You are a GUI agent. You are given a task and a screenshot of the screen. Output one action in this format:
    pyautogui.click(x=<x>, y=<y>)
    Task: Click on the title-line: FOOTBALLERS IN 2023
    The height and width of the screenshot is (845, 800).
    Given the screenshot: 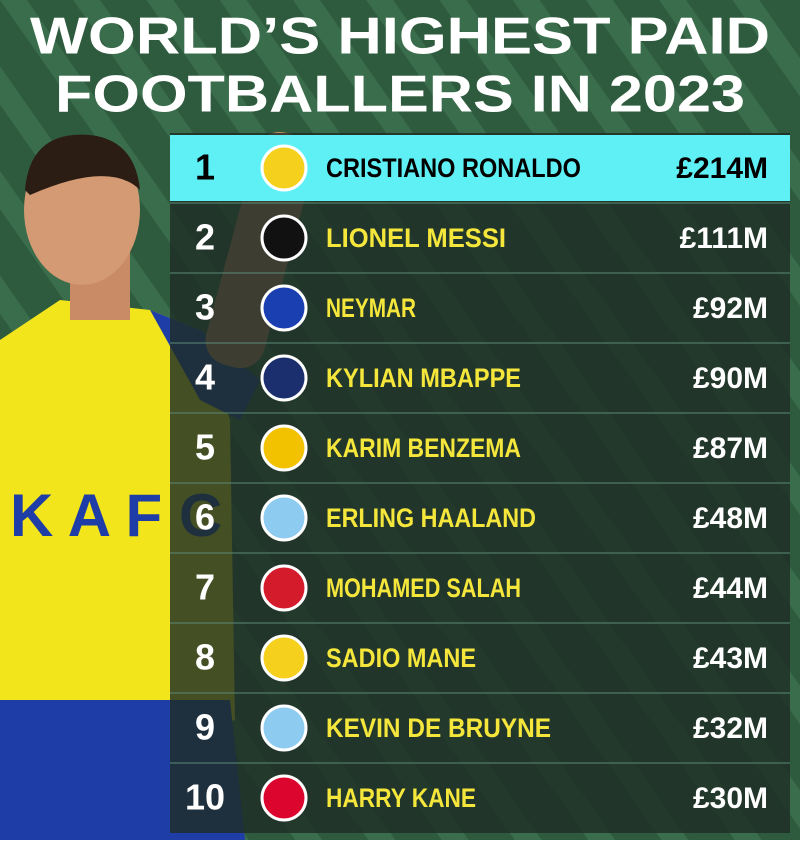 What is the action you would take?
    pyautogui.click(x=400, y=95)
    